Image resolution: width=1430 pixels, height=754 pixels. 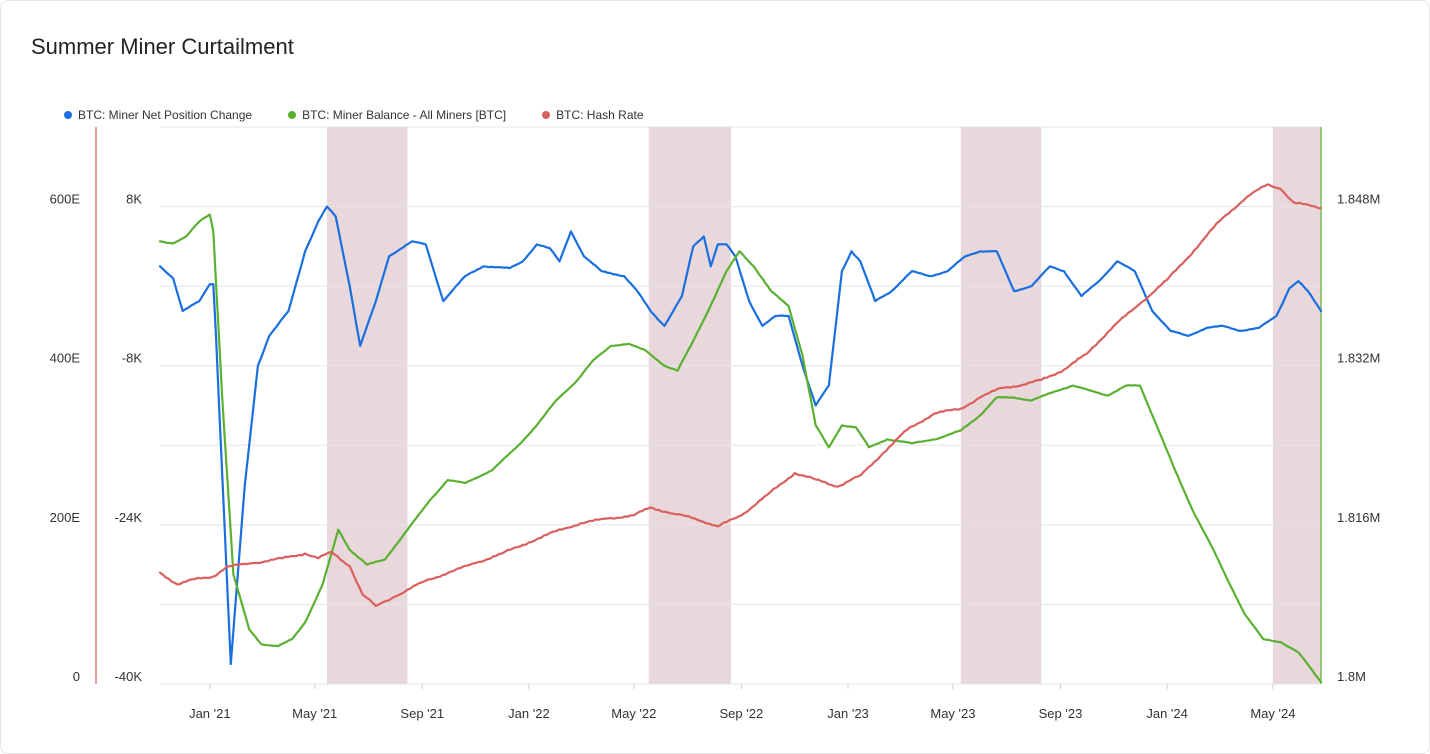 What do you see at coordinates (1167, 713) in the screenshot?
I see `x-tick-label: Jan '24` at bounding box center [1167, 713].